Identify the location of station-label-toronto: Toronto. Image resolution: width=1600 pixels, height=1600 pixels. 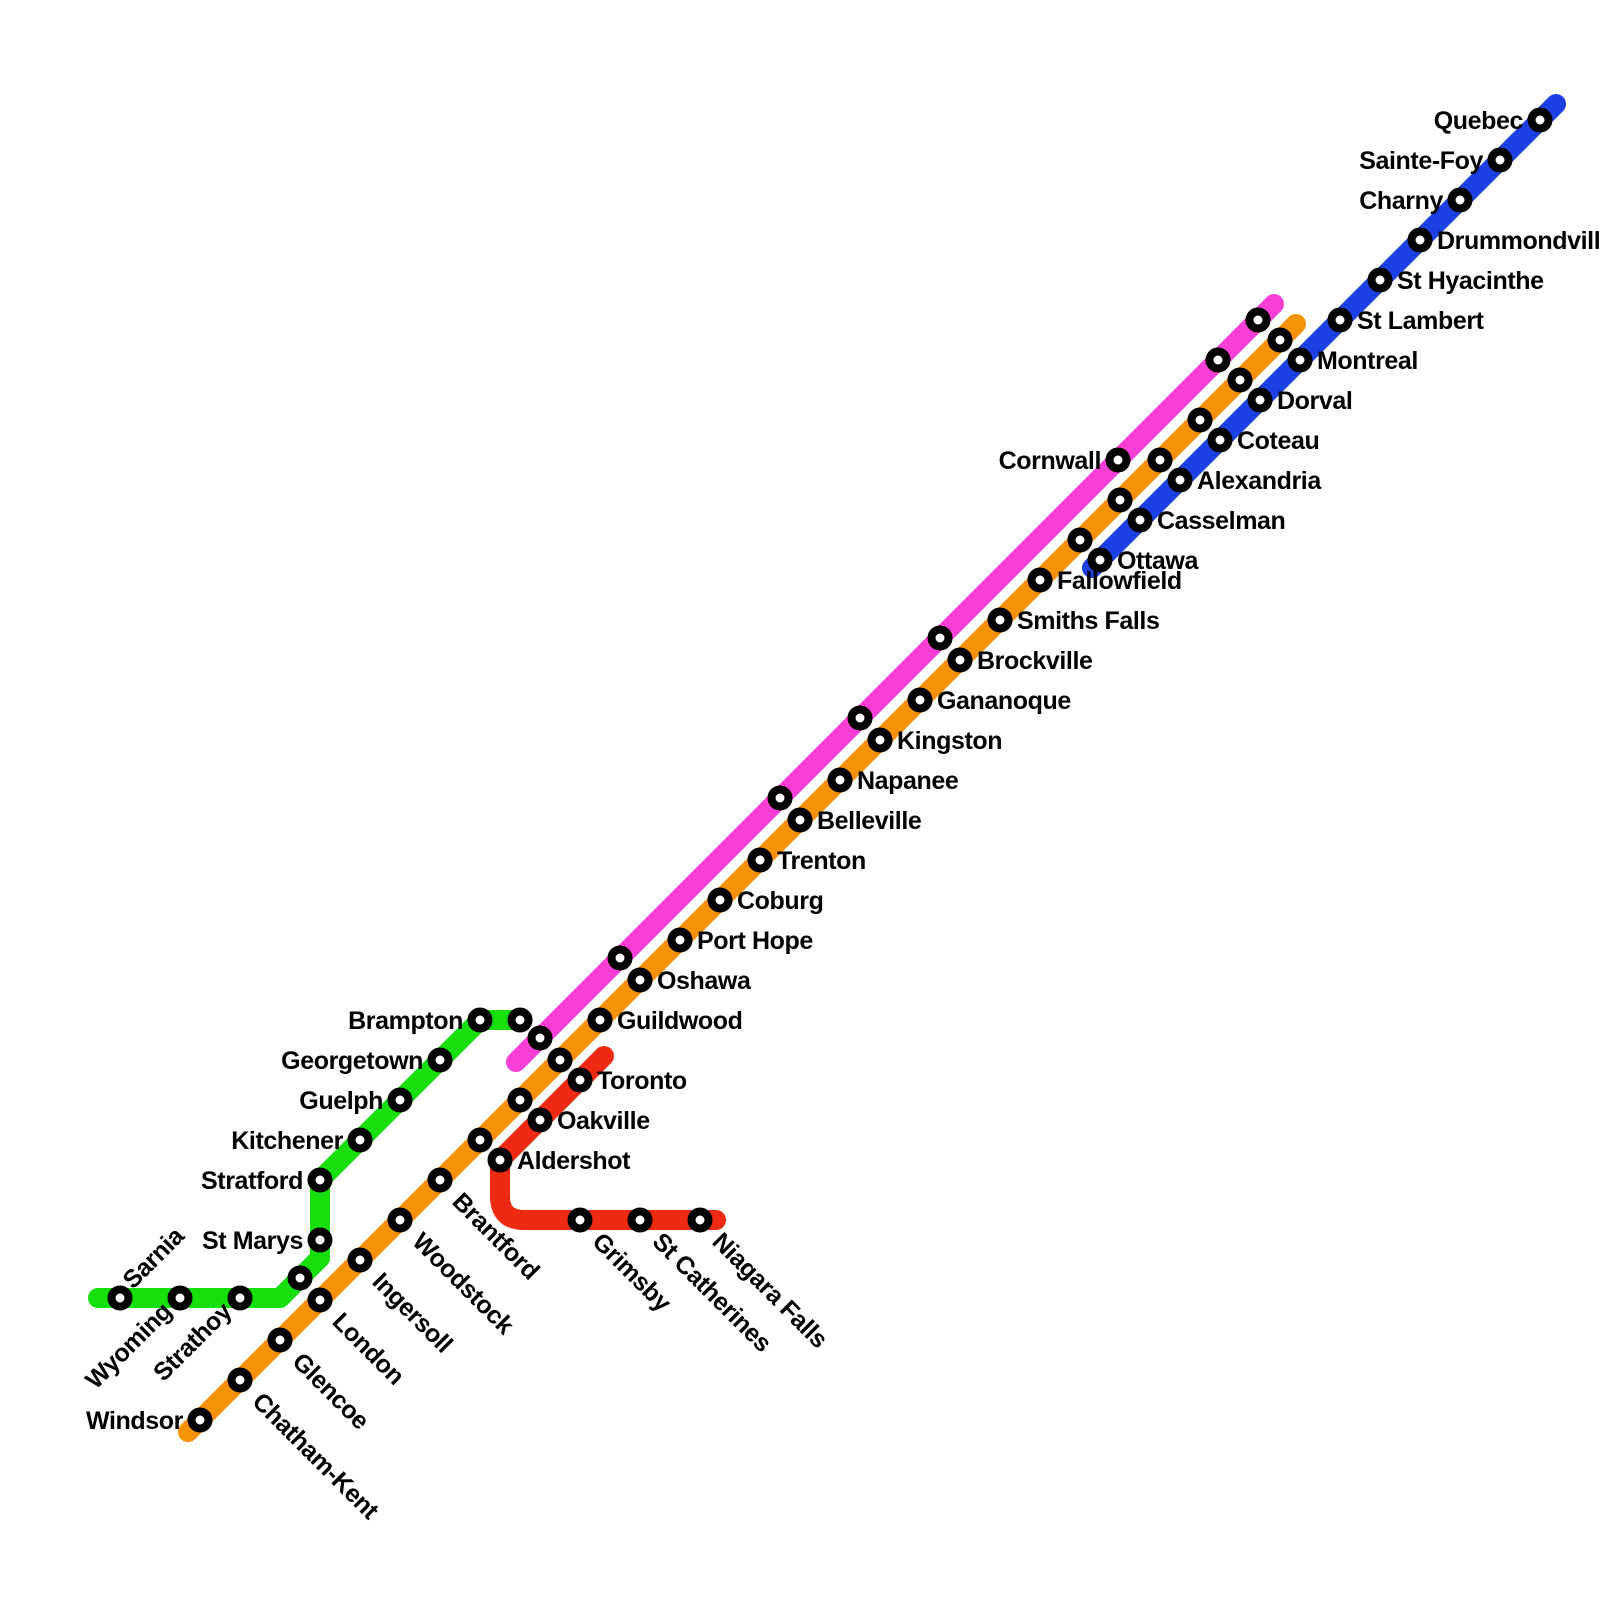
(642, 1081).